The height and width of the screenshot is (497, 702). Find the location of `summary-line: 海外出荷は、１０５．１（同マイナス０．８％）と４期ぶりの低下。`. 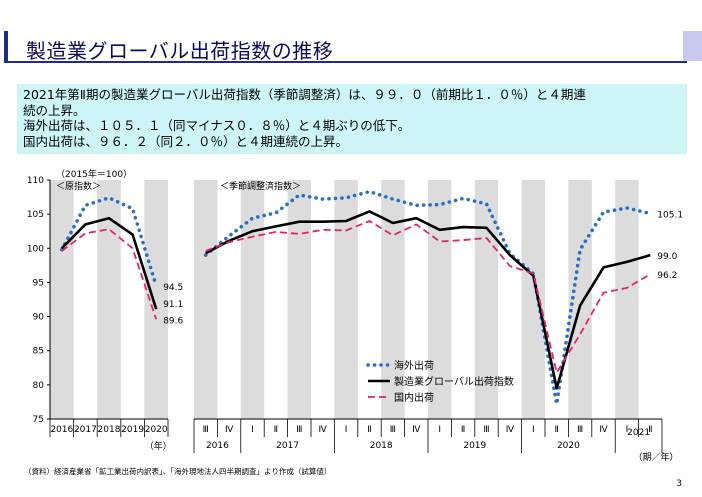

summary-line: 海外出荷は、１０５．１（同マイナス０．８％）と４期ぶりの低下。 is located at coordinates (217, 125).